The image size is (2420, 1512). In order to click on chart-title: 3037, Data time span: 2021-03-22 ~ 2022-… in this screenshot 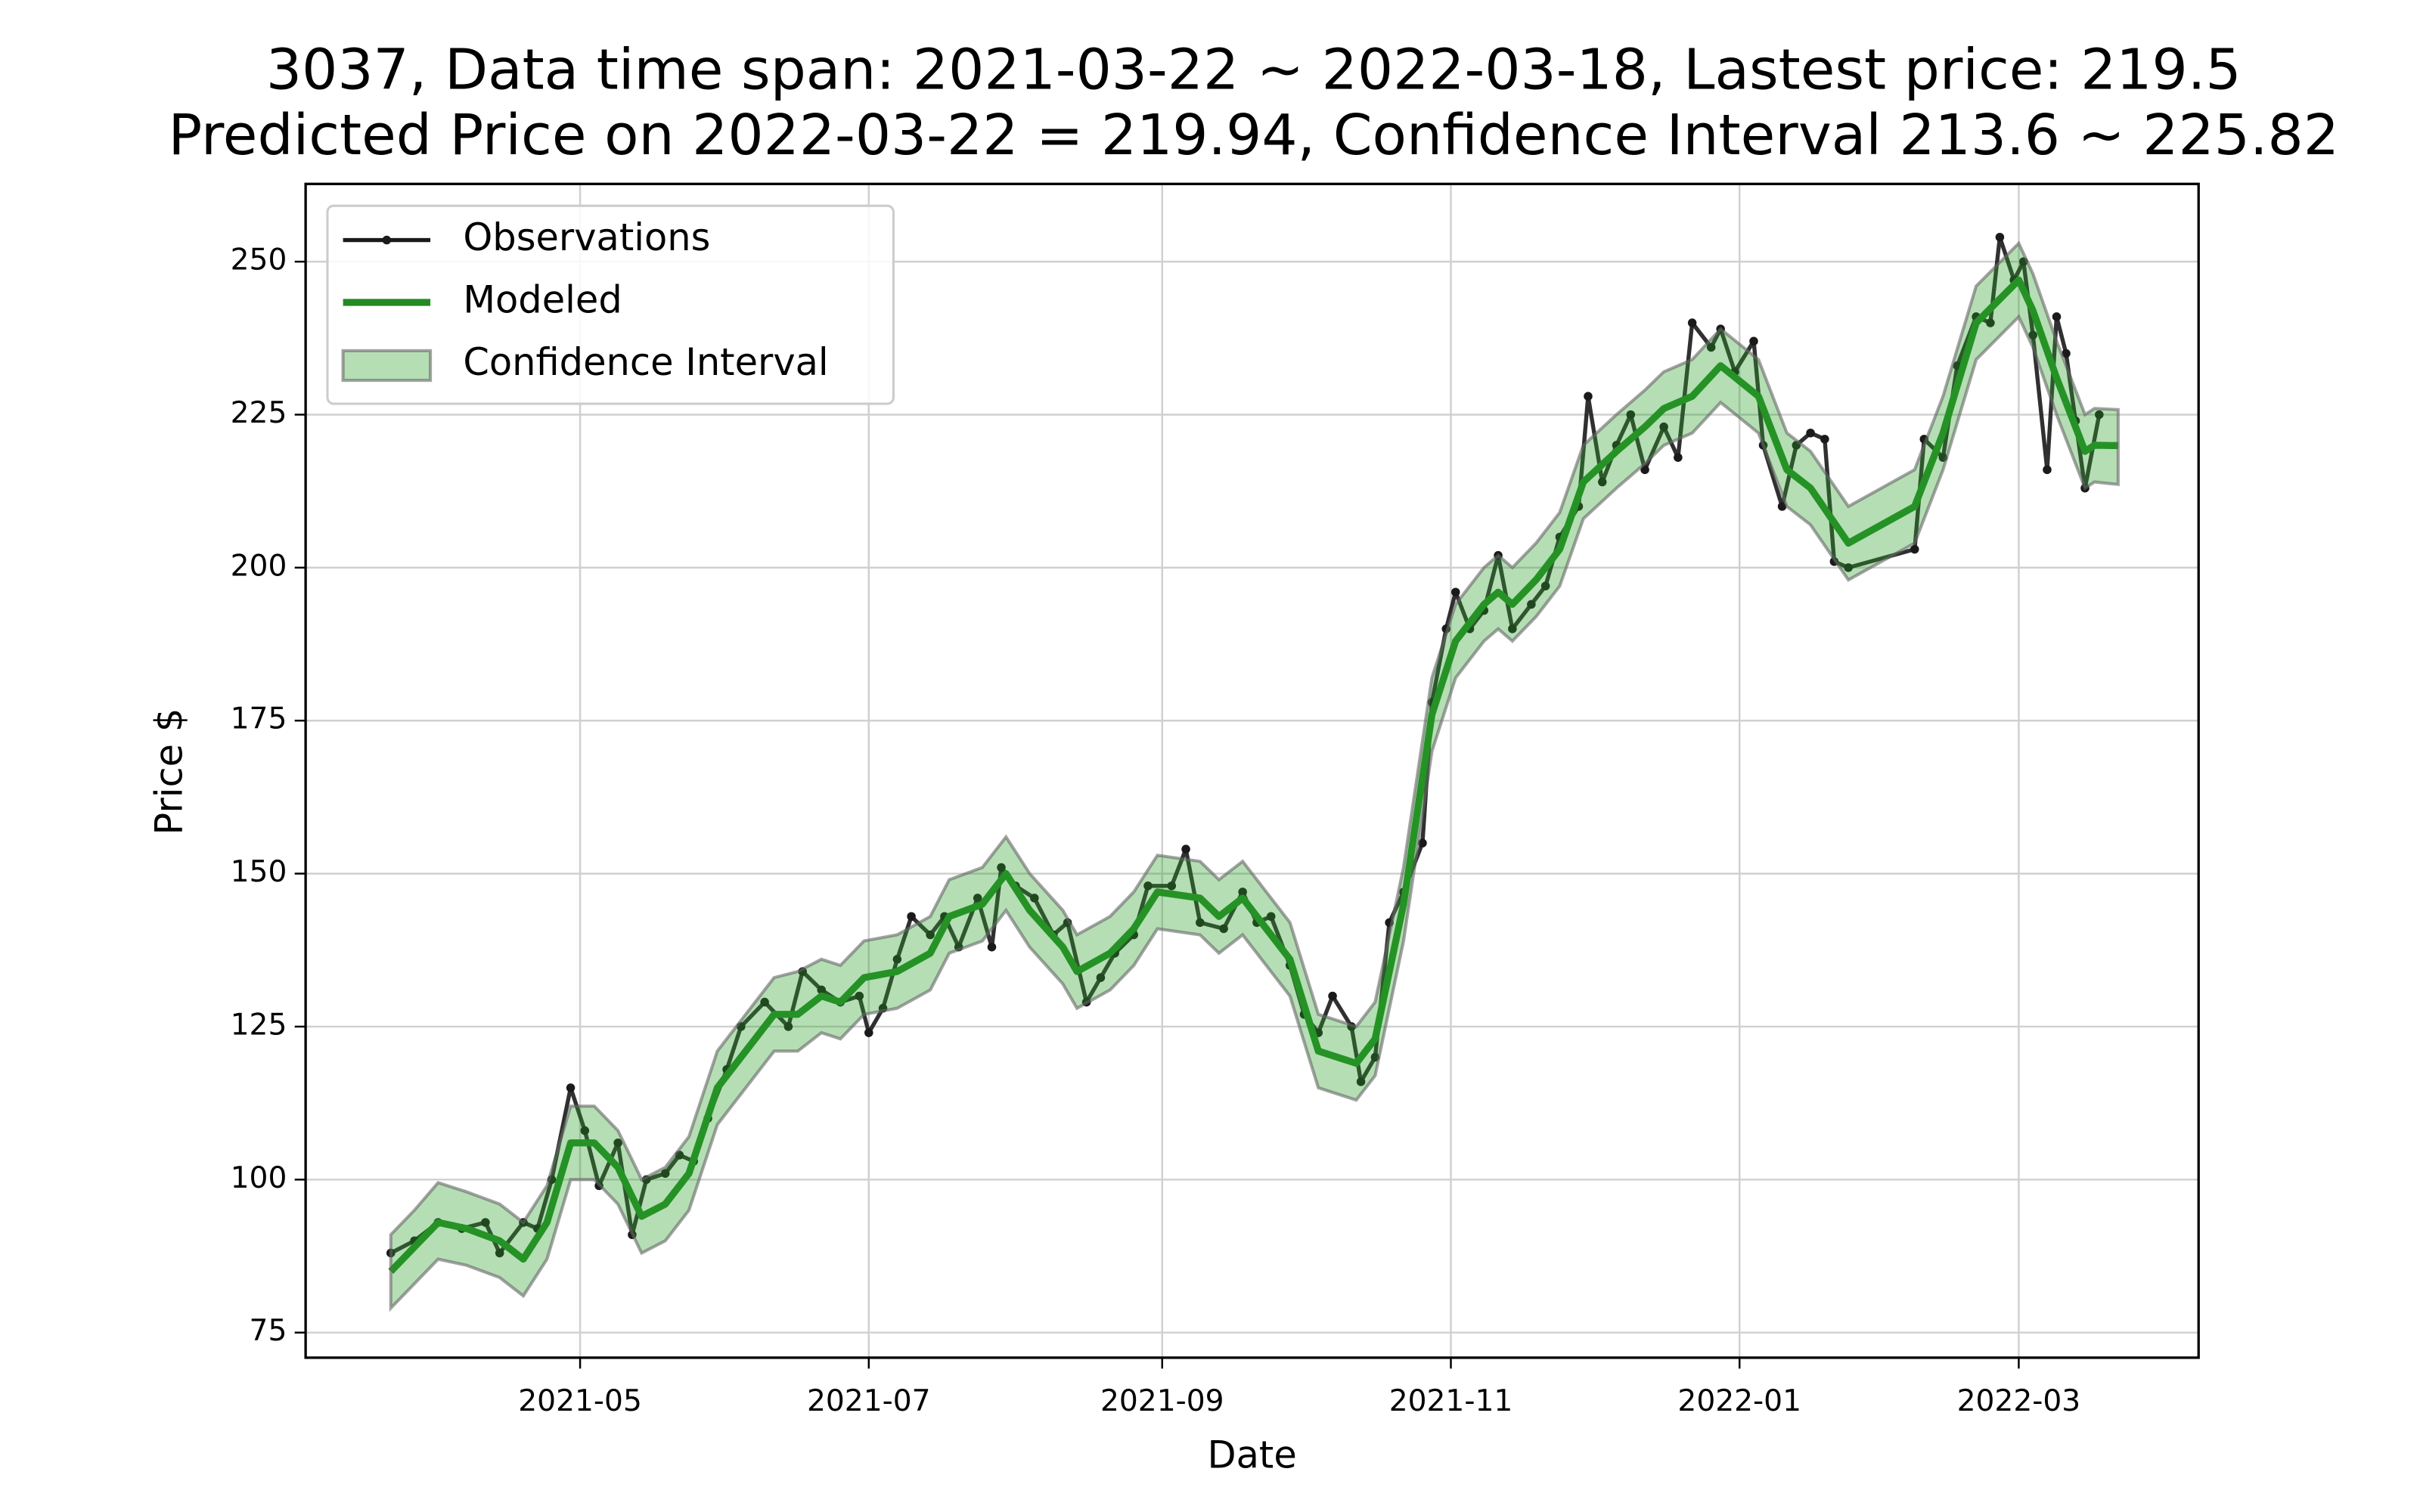, I will do `click(1254, 69)`.